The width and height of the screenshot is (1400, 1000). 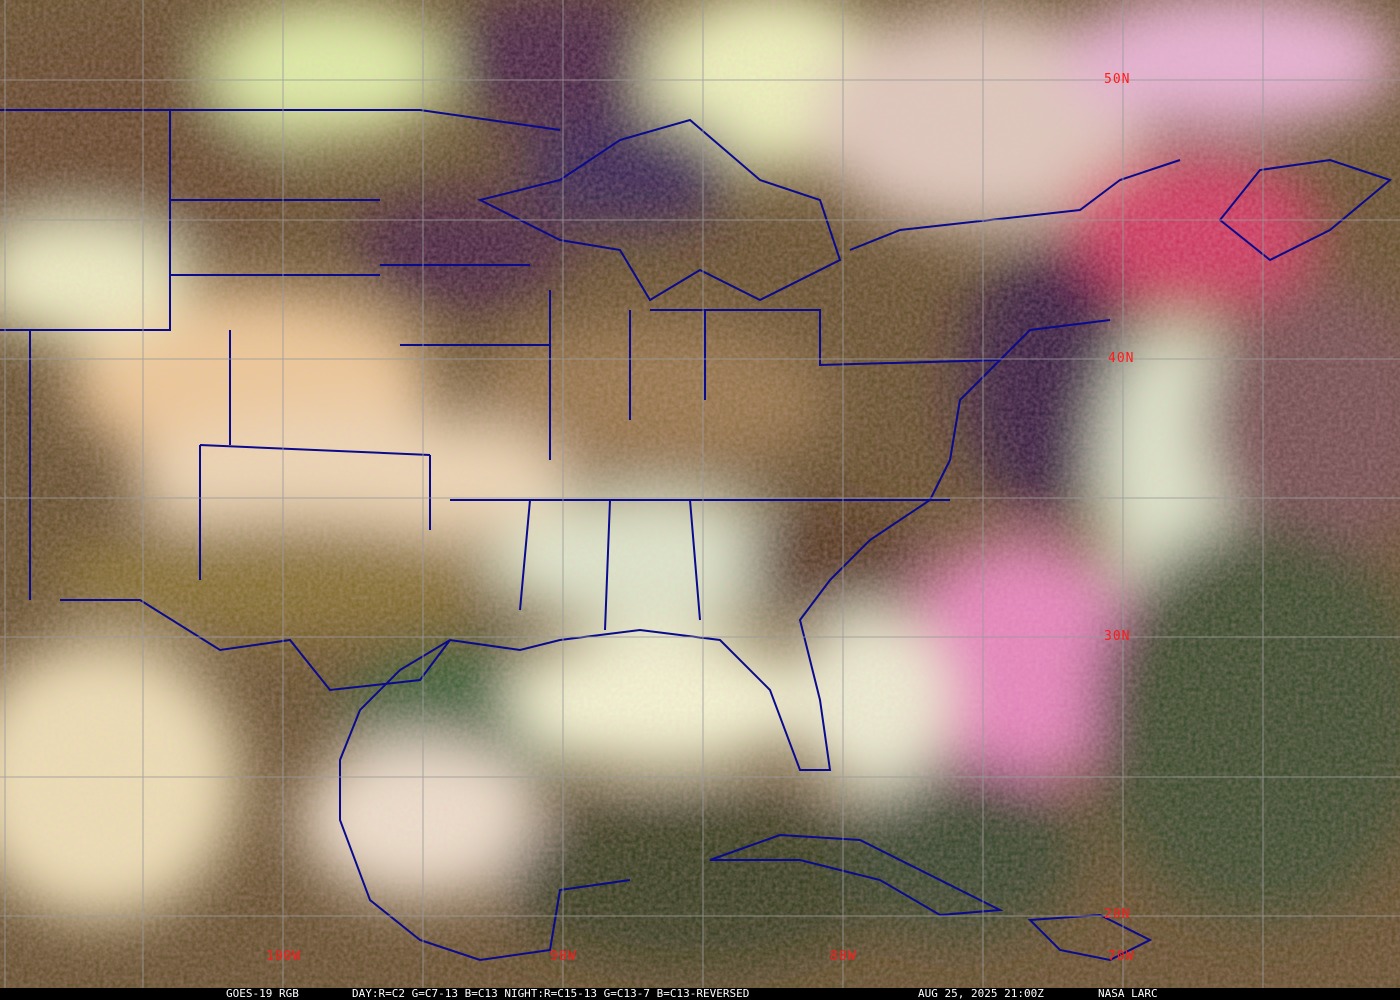 I want to click on product-name: GOES-19 RGB, so click(x=262, y=993).